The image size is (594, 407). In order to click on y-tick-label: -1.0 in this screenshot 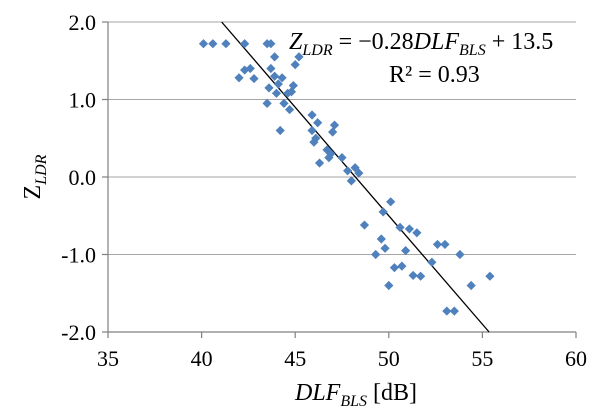, I will do `click(78, 255)`.